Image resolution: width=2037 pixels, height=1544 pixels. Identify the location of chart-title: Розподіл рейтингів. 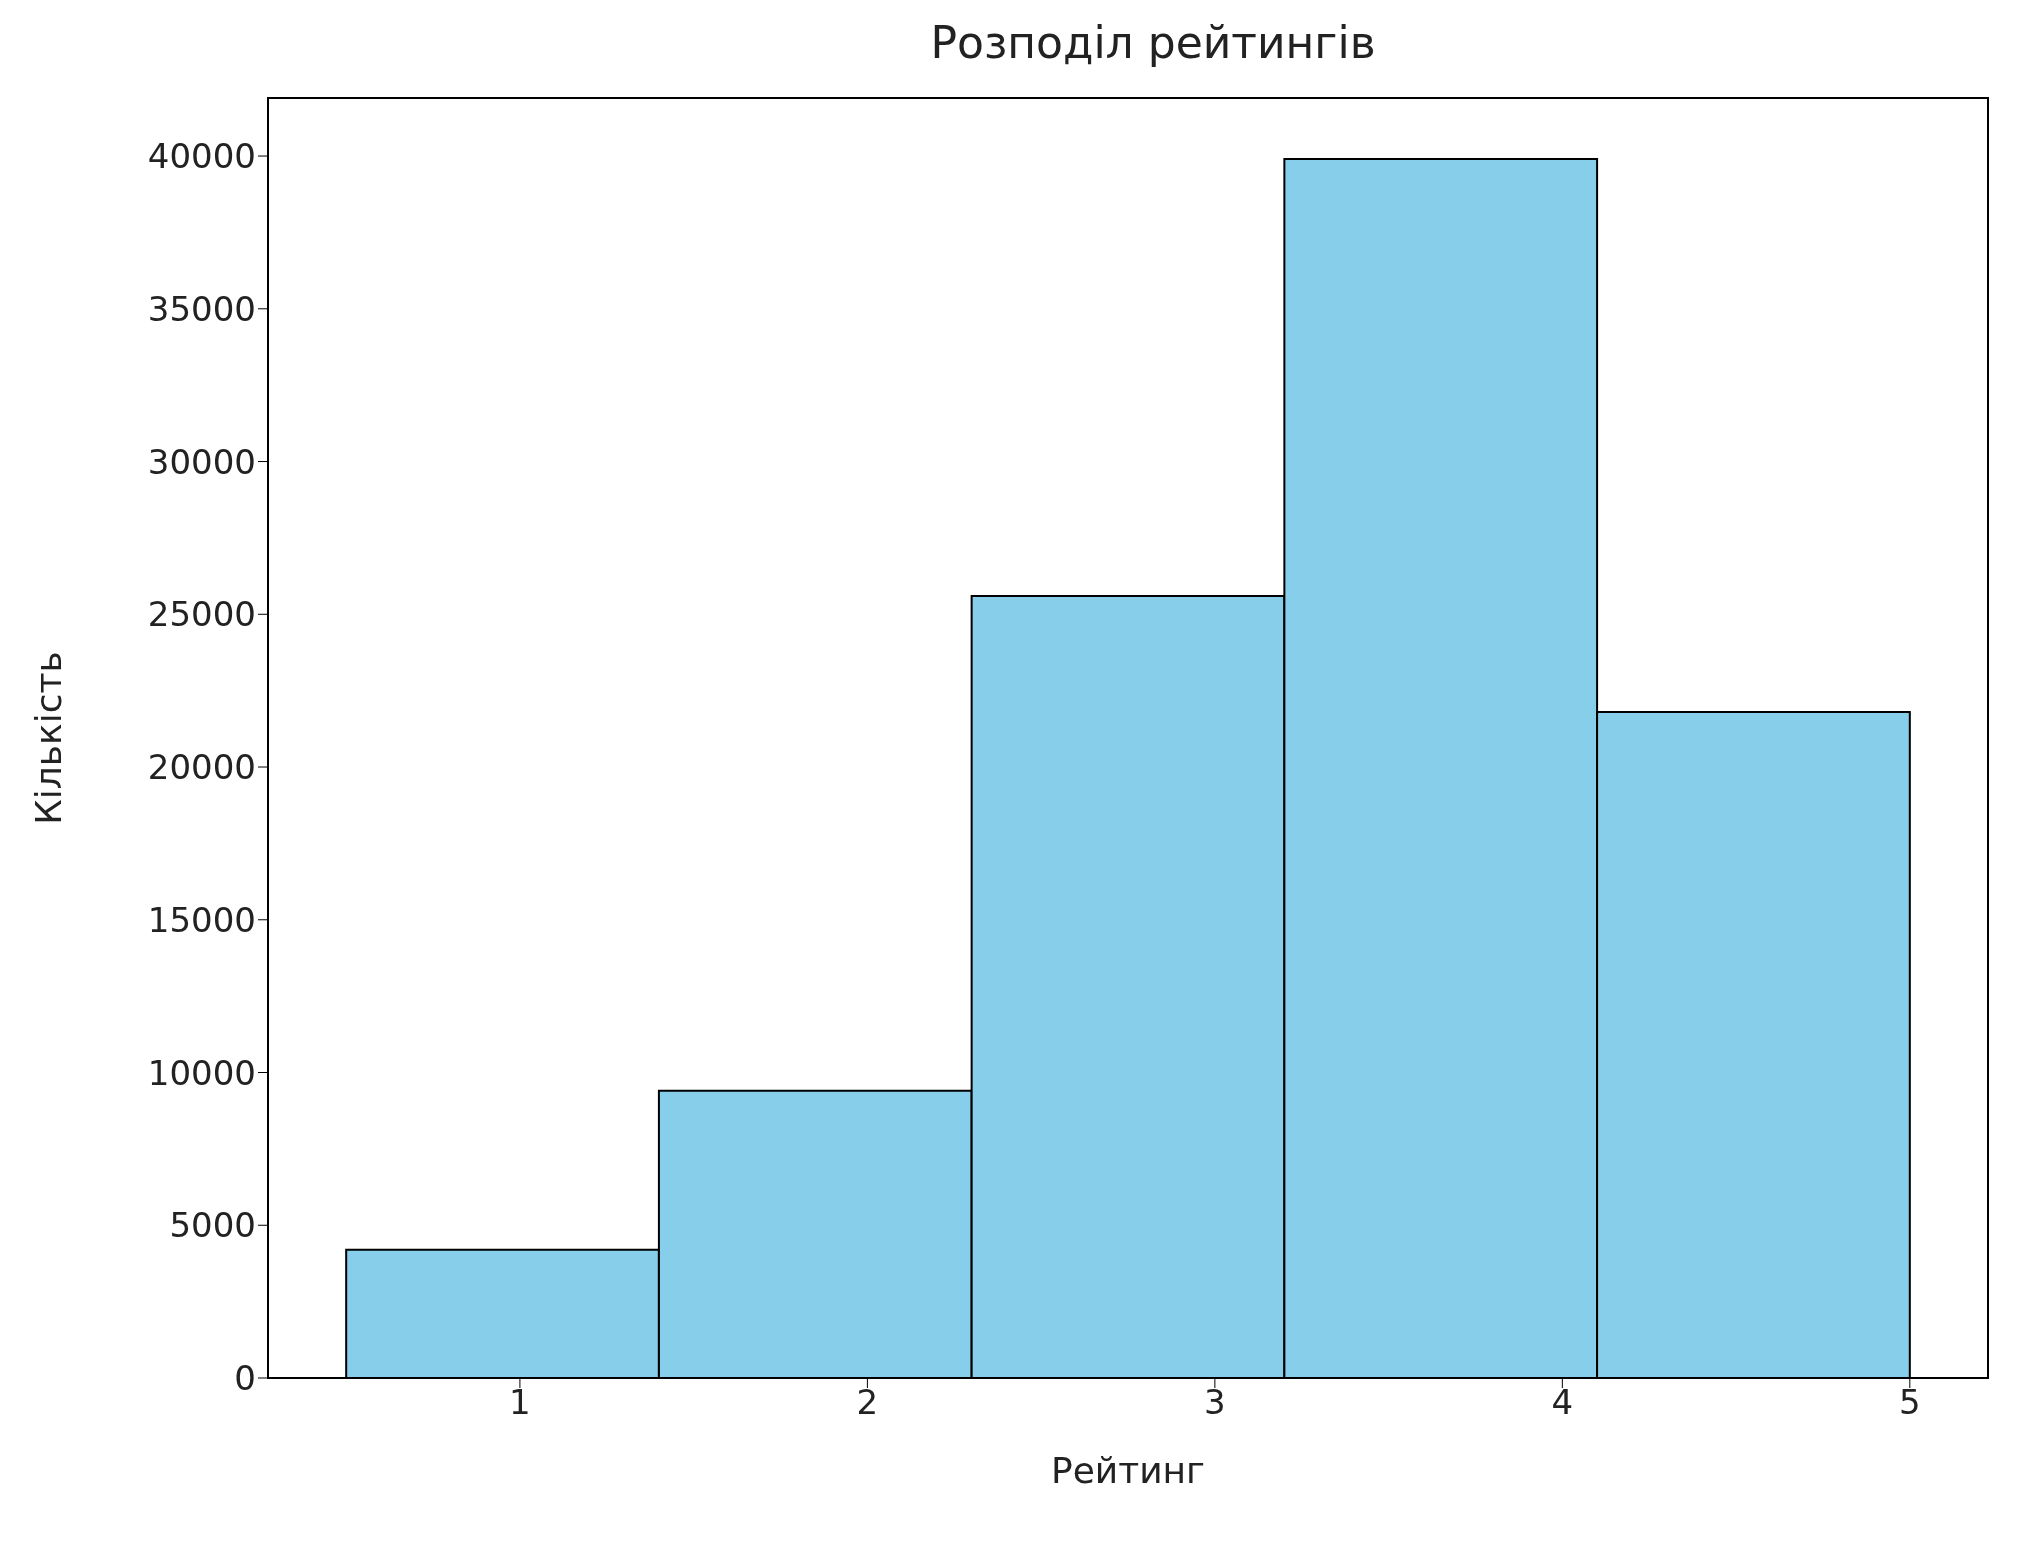
(1153, 43).